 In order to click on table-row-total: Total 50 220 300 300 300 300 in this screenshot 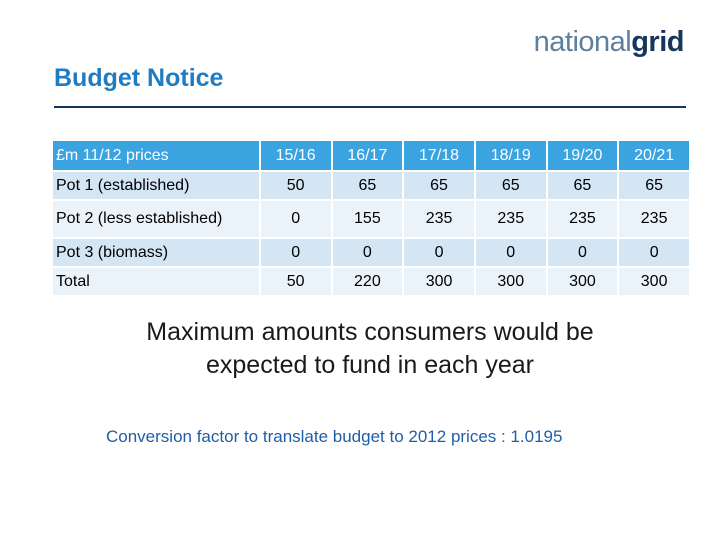, I will do `click(372, 282)`.